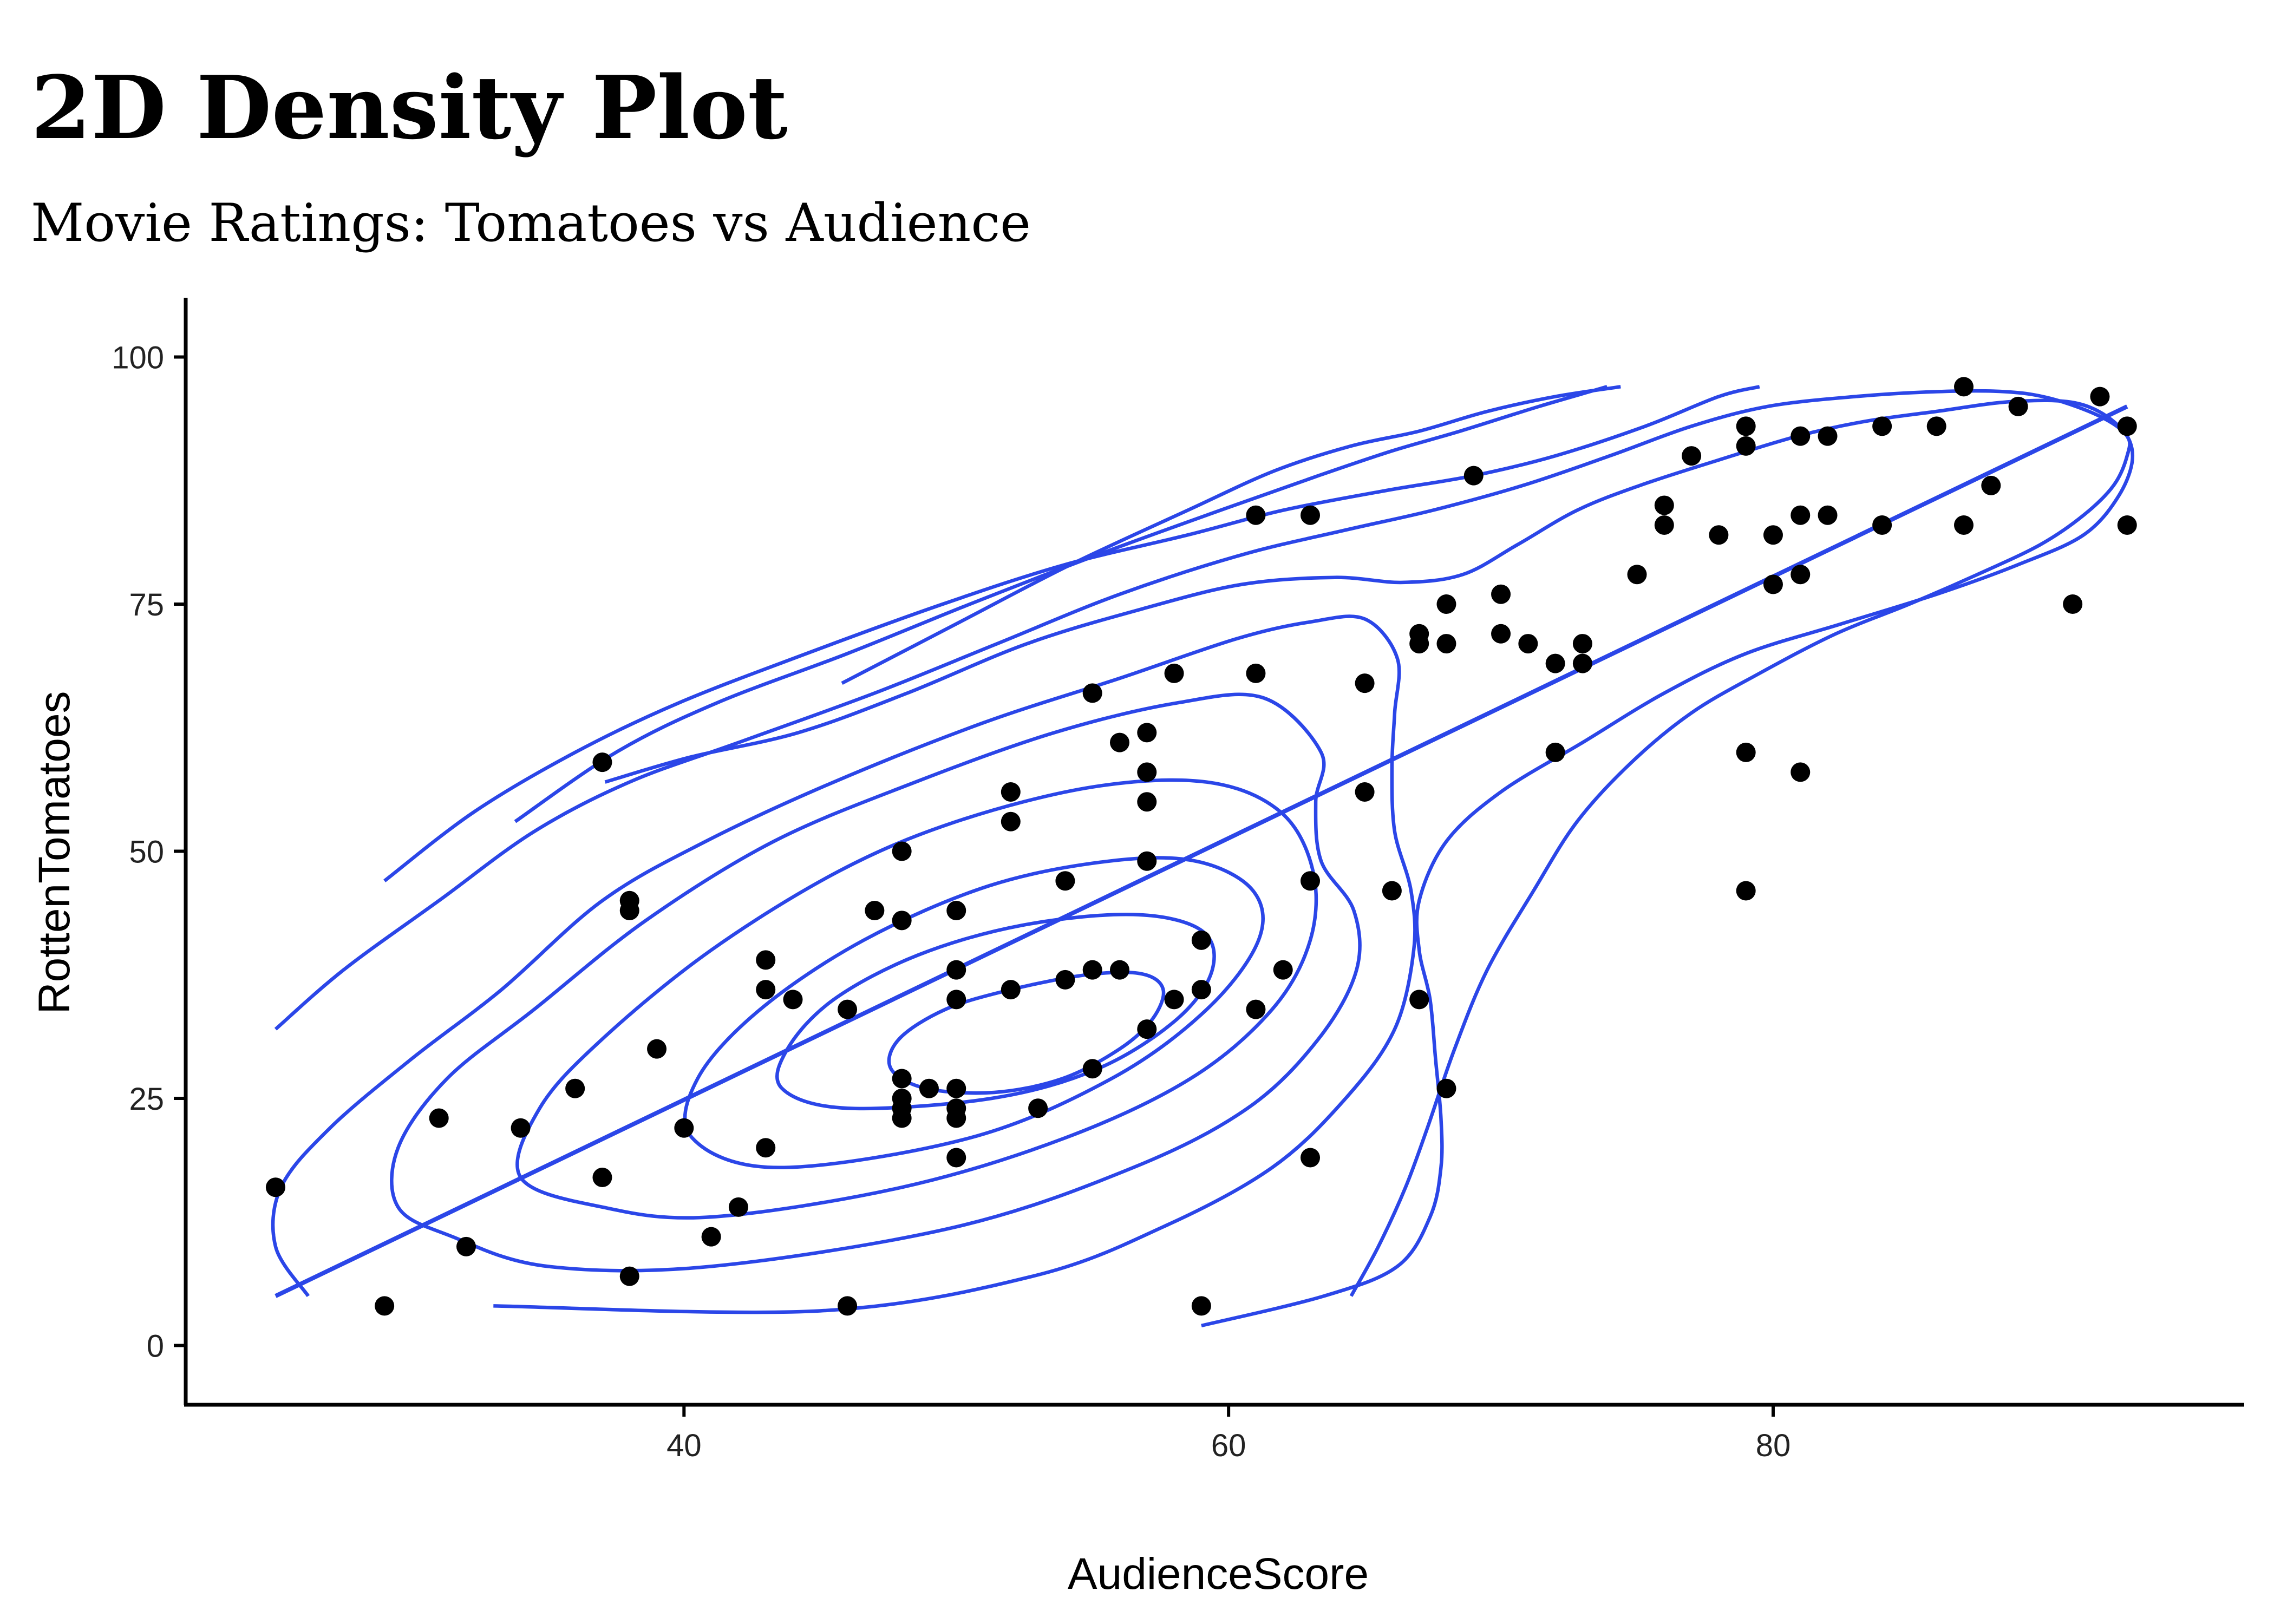 This screenshot has width=2274, height=1624. I want to click on y-tick-label: 0, so click(155, 1346).